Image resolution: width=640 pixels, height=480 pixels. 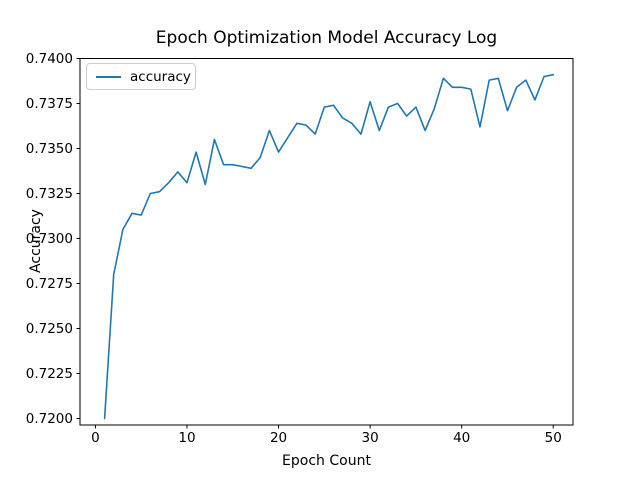 What do you see at coordinates (49, 59) in the screenshot?
I see `y-tick-label: 0.7400` at bounding box center [49, 59].